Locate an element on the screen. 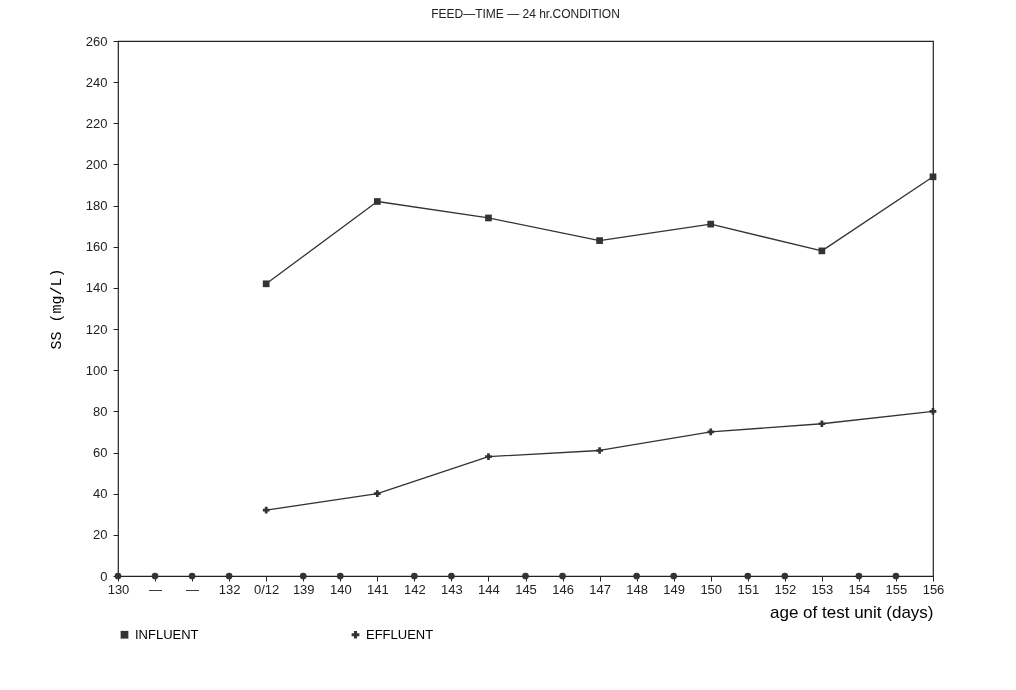 The image size is (1016, 690). x-tick-label: 0/12 is located at coordinates (267, 589).